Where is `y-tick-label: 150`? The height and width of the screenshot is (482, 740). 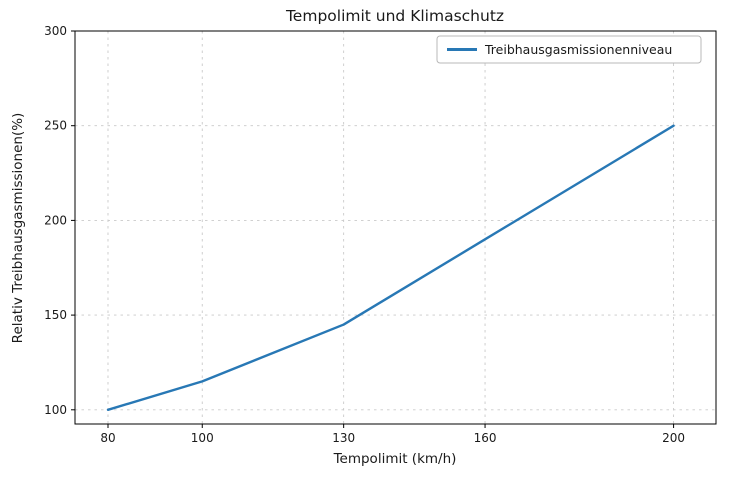
y-tick-label: 150 is located at coordinates (55, 315).